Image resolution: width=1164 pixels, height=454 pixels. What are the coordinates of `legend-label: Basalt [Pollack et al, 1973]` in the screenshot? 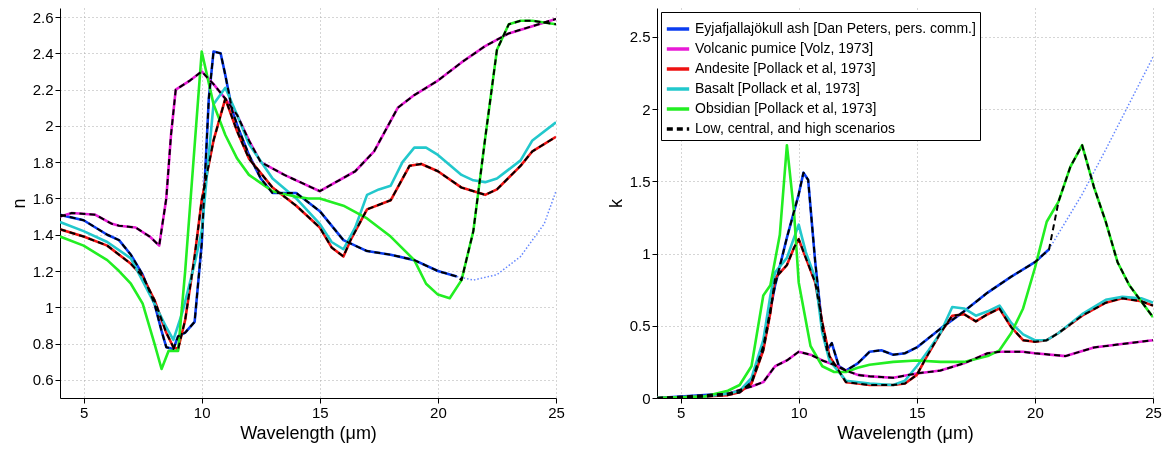 It's located at (777, 88).